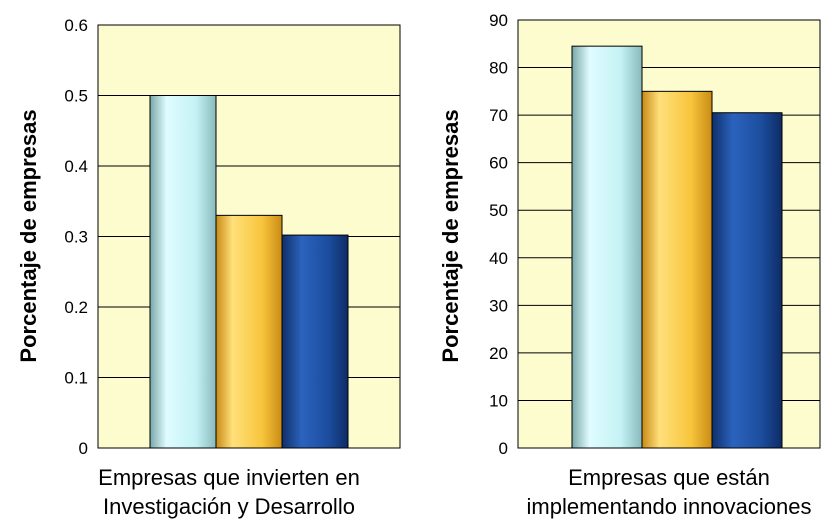 Image resolution: width=838 pixels, height=525 pixels. I want to click on y-tick-label-left-6: 0.6, so click(76, 25).